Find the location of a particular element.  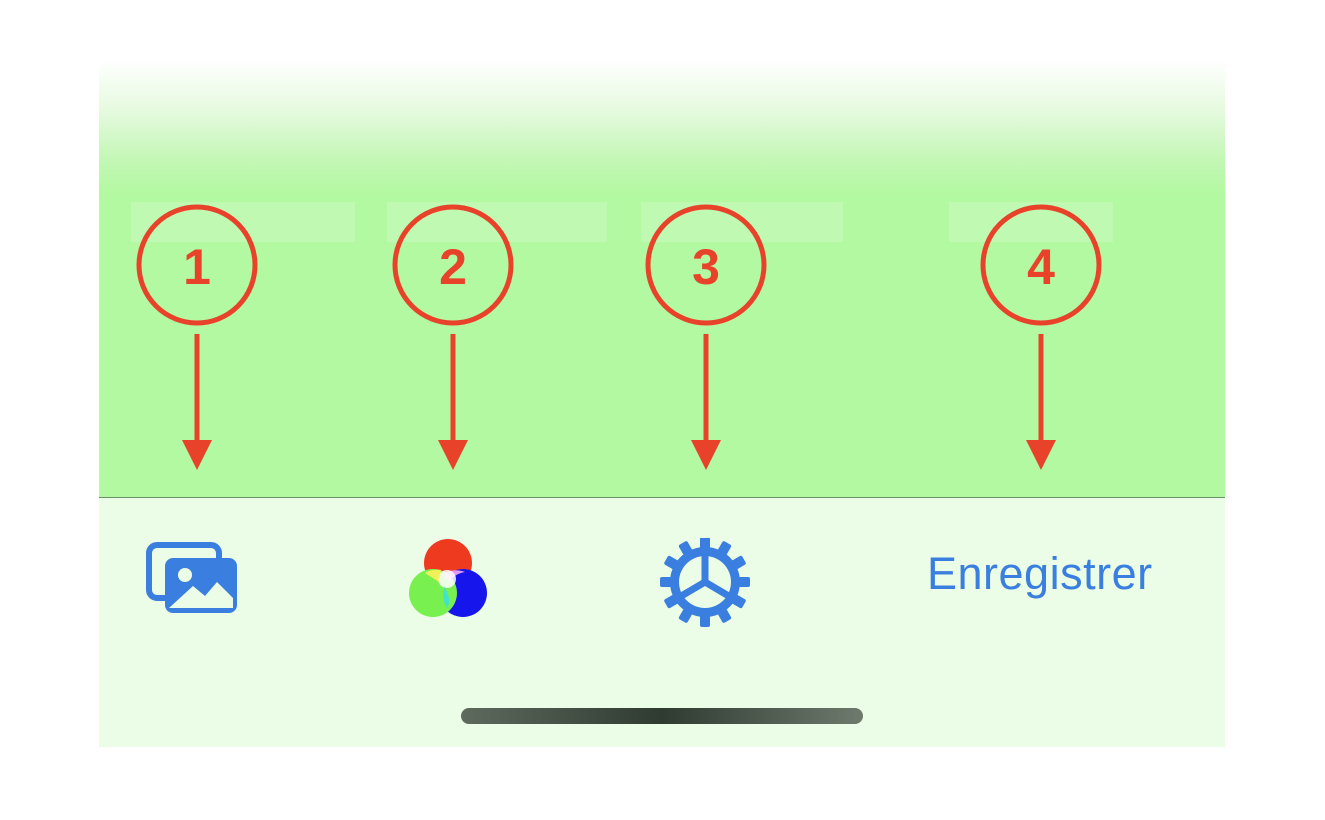

home-indicator is located at coordinates (662, 716).